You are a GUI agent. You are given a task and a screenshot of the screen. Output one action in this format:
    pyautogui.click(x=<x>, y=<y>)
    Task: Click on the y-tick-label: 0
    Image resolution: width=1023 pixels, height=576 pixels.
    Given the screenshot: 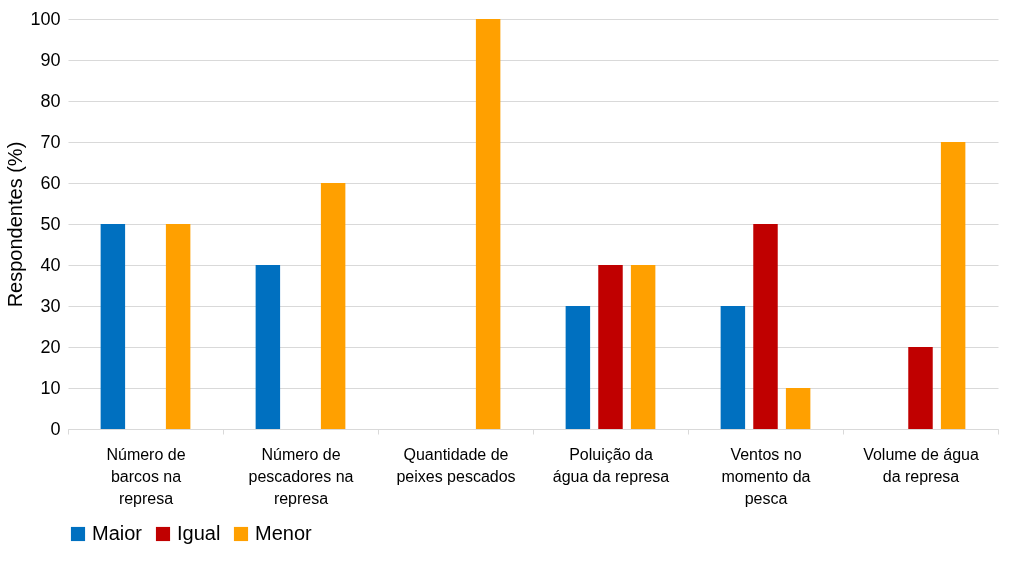 What is the action you would take?
    pyautogui.click(x=55, y=428)
    